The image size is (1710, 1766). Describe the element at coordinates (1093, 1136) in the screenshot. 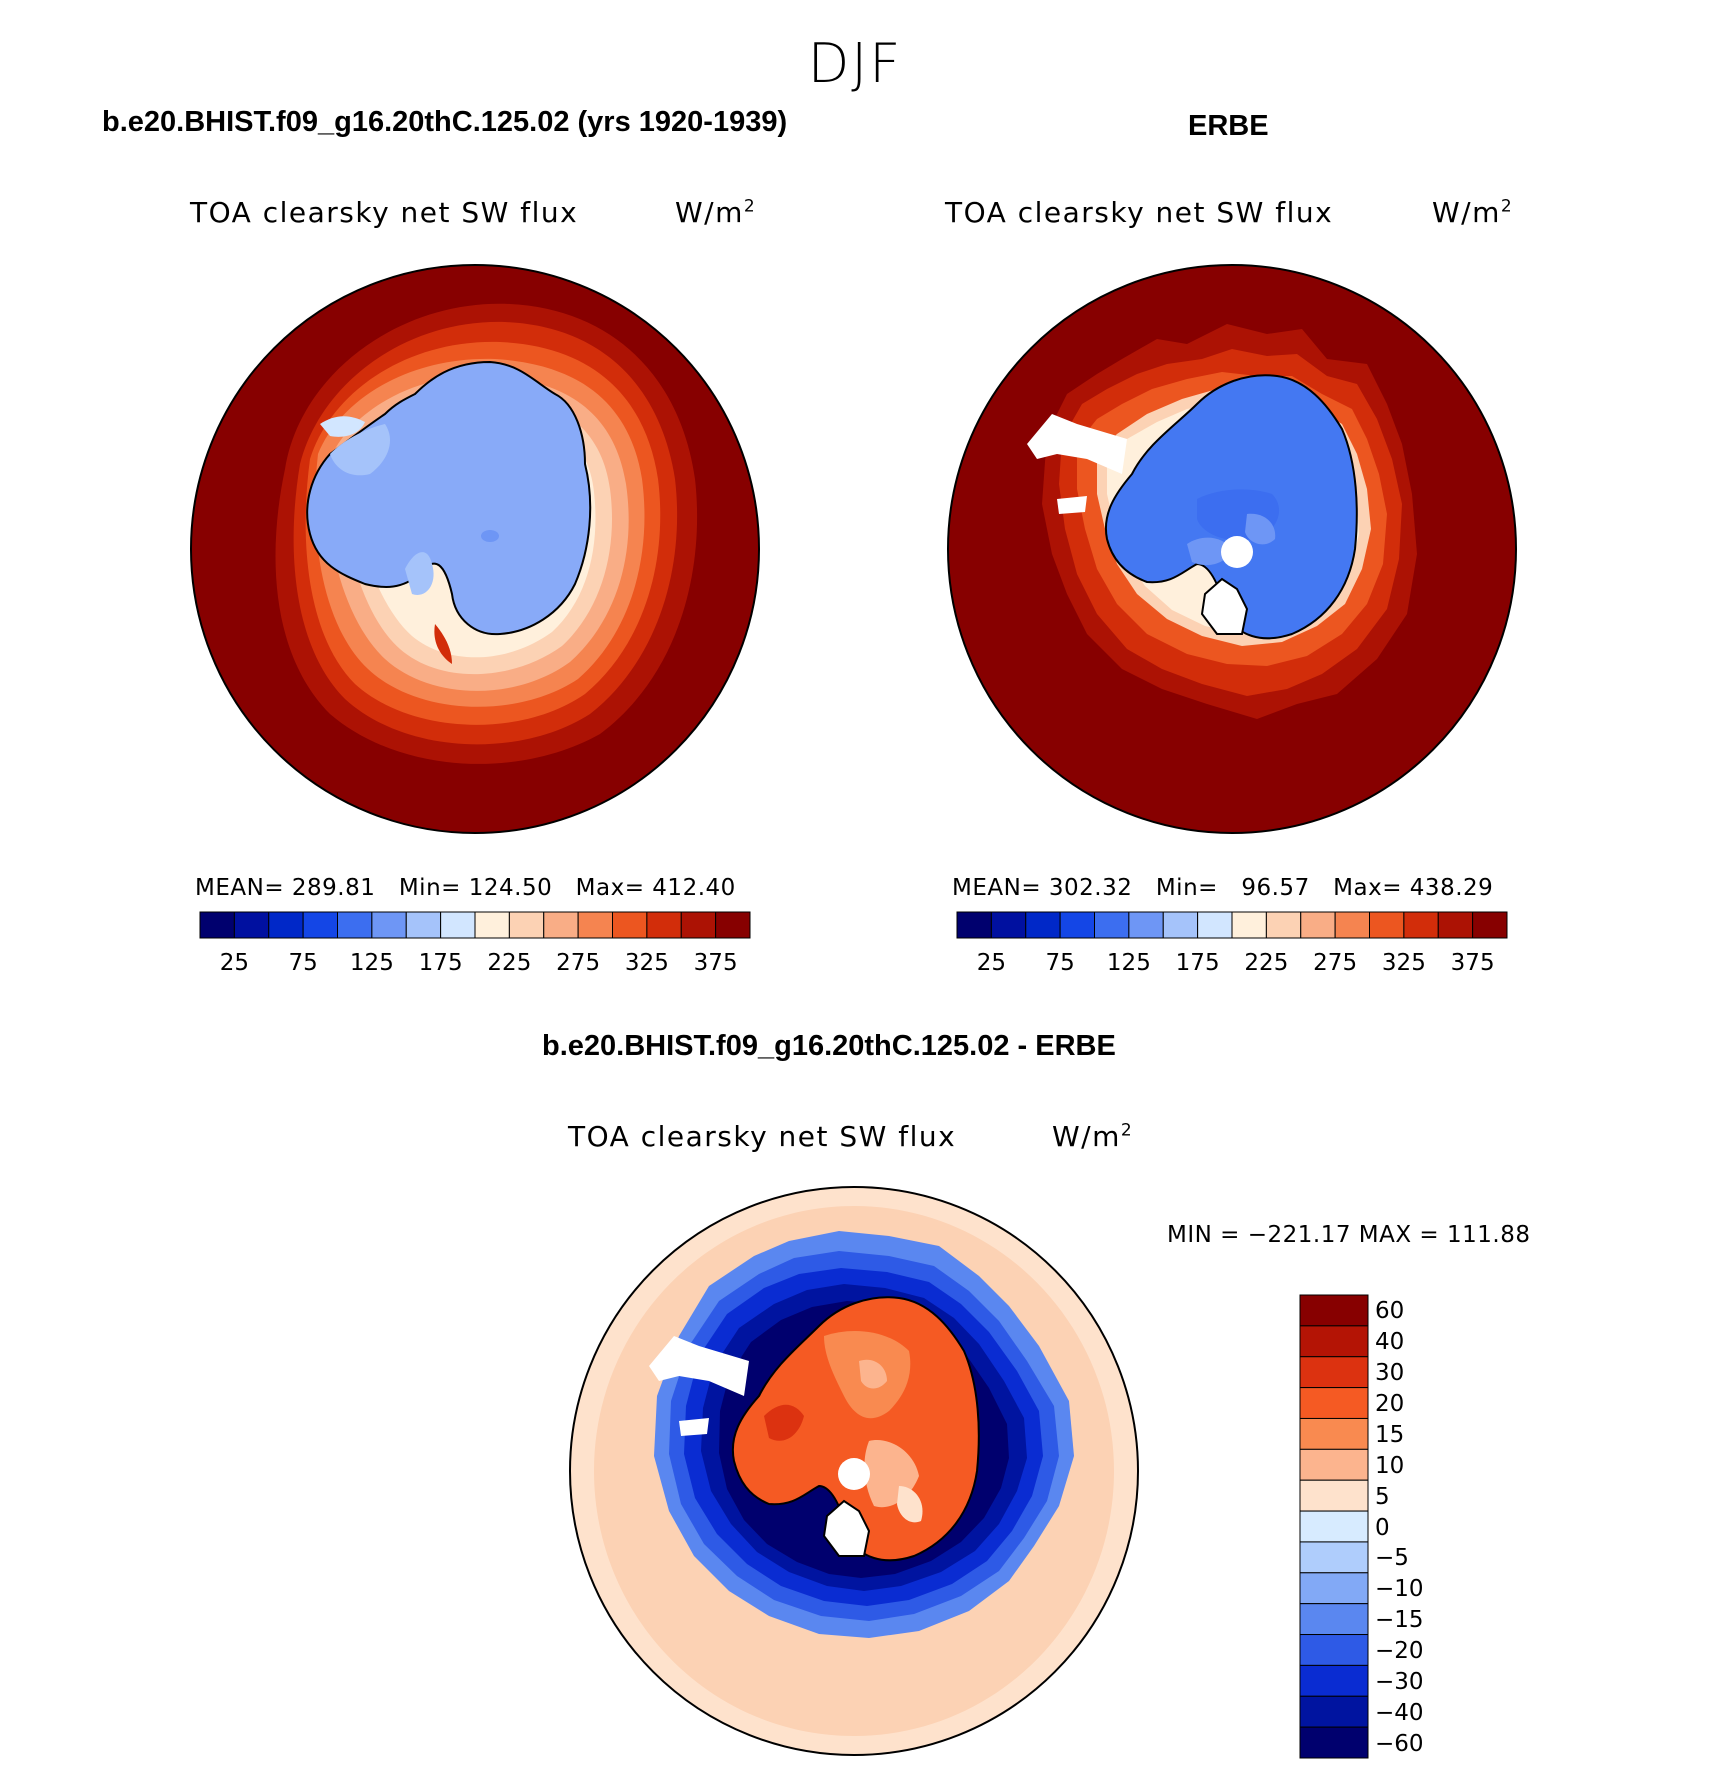

I see `diff-units-label: W/m2` at that location.